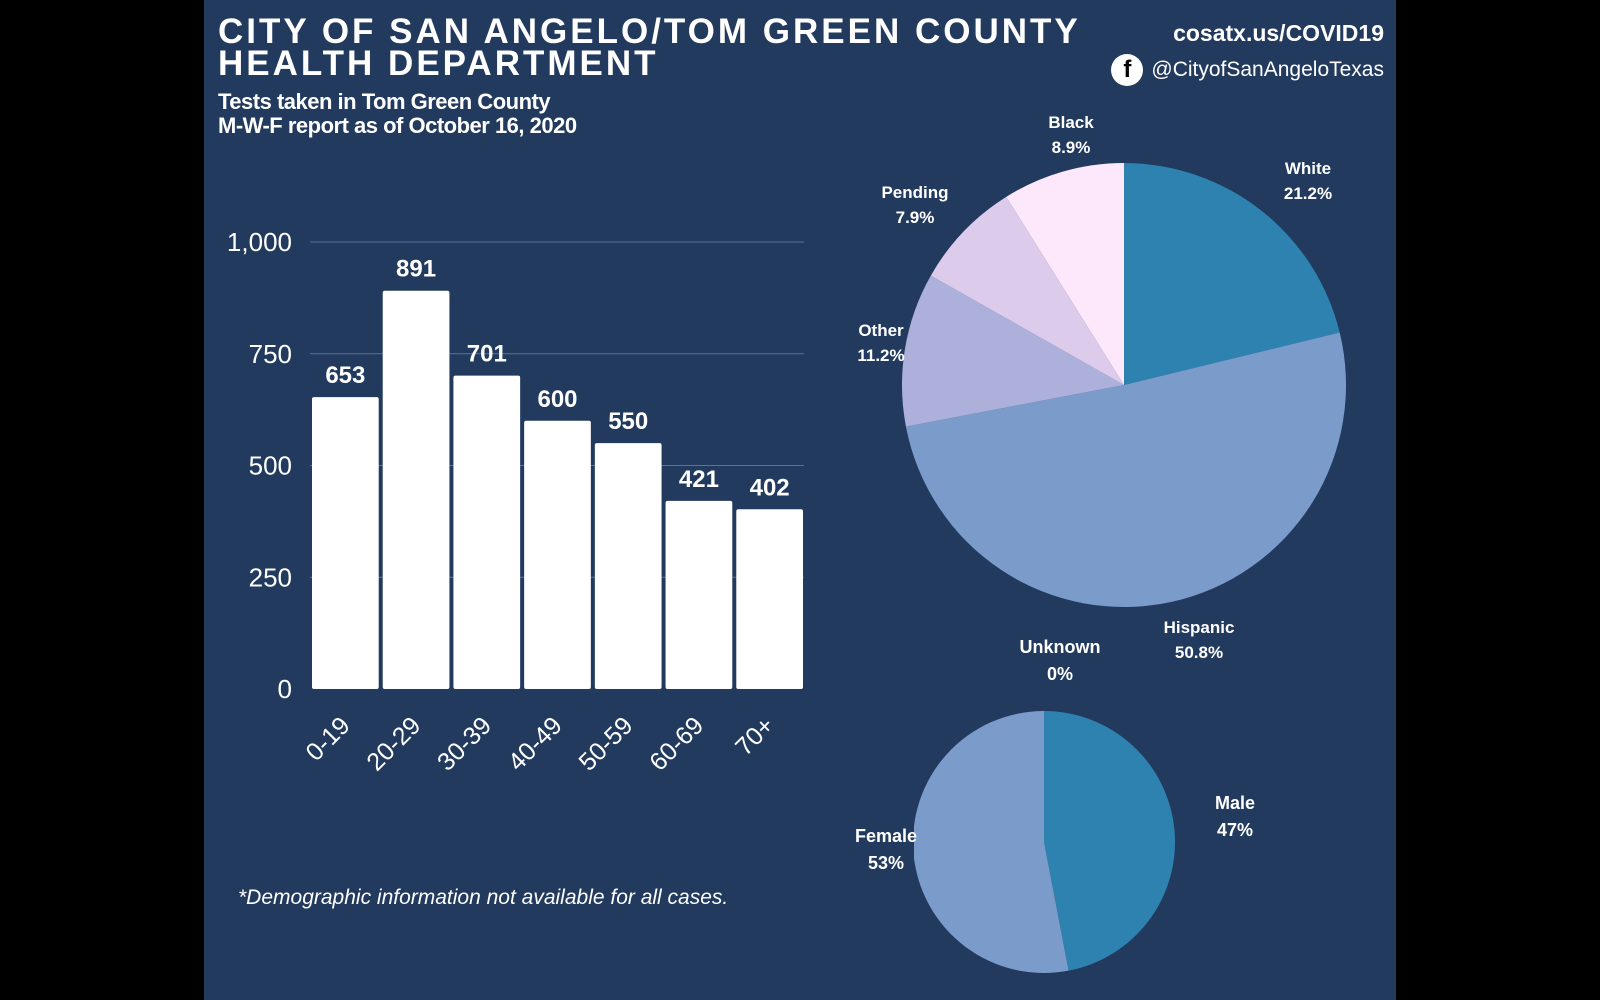 The width and height of the screenshot is (1600, 1000). I want to click on x-tick-label: 60-69, so click(676, 743).